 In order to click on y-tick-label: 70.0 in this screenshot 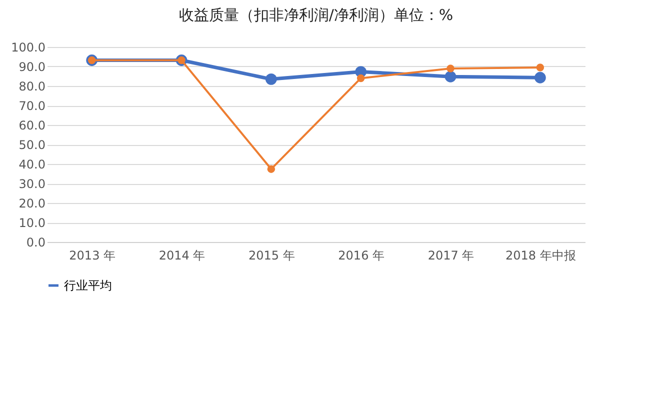, I will do `click(32, 106)`.